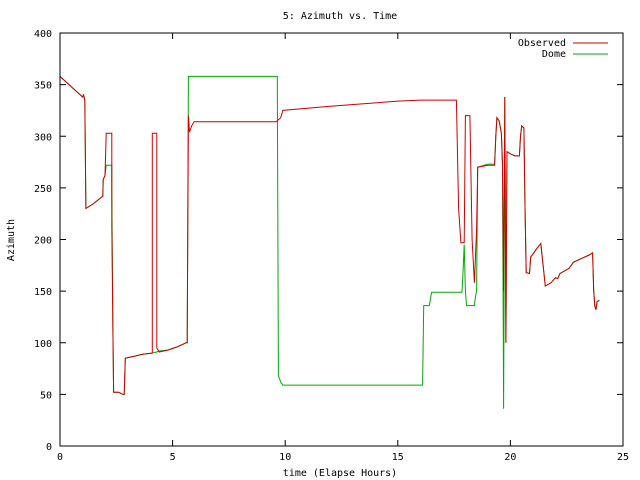  Describe the element at coordinates (43, 241) in the screenshot. I see `y-tick-label: 200` at that location.